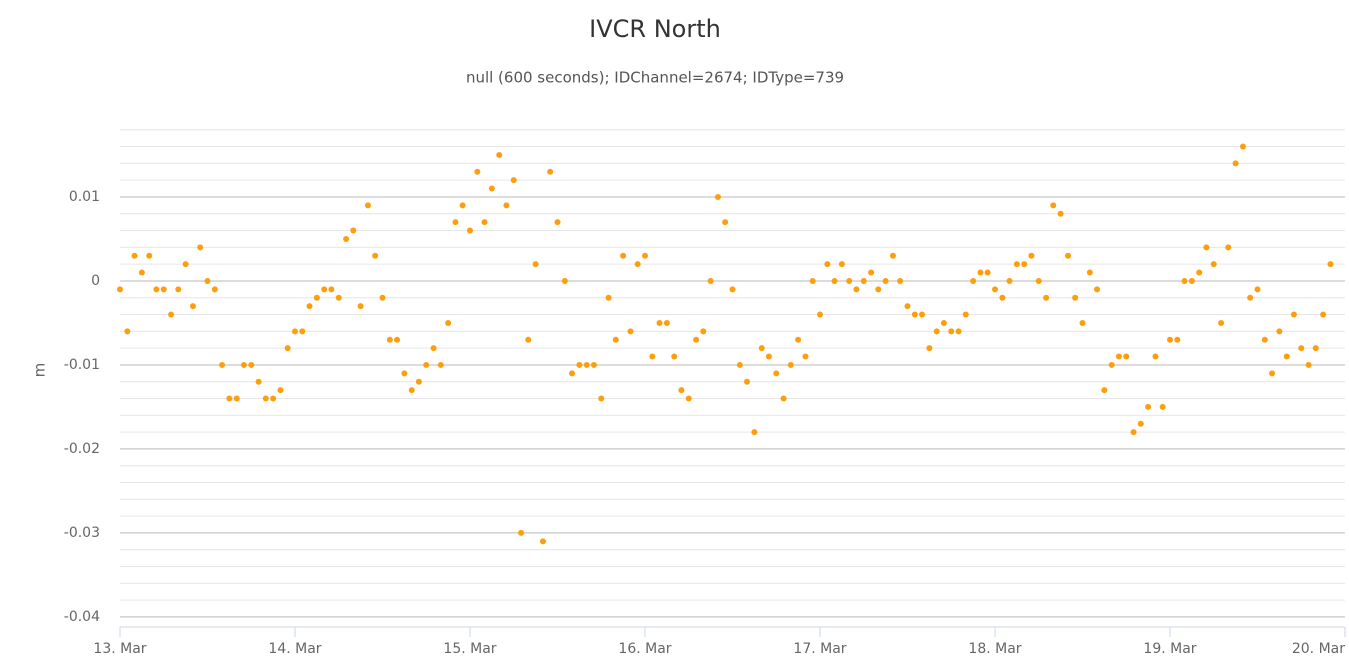 This screenshot has height=662, width=1349. I want to click on y-axis-title: m, so click(40, 370).